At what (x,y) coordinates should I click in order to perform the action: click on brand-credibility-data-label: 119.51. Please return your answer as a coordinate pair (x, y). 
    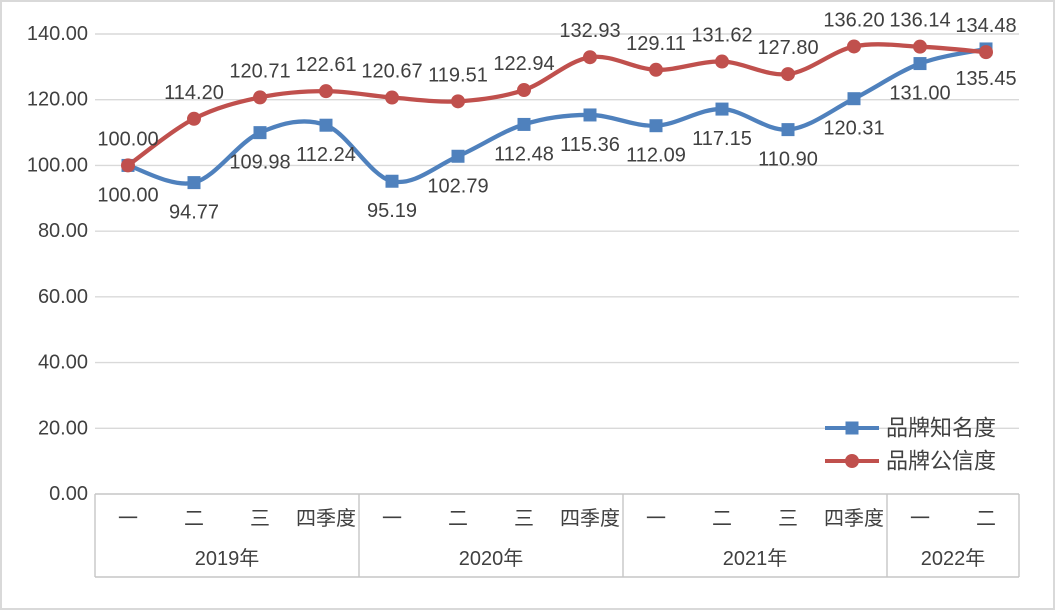
    Looking at the image, I should click on (458, 75).